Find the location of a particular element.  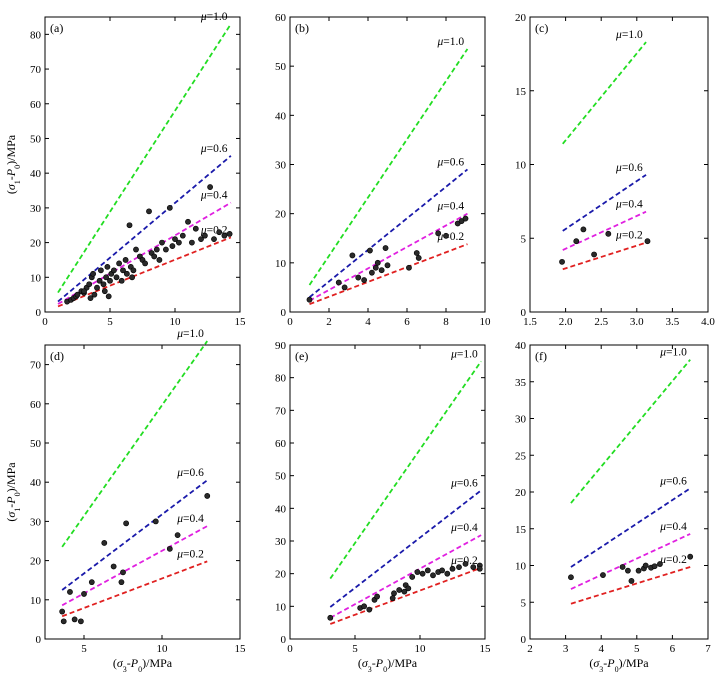

y-tick-label: 70 is located at coordinates (36, 70).